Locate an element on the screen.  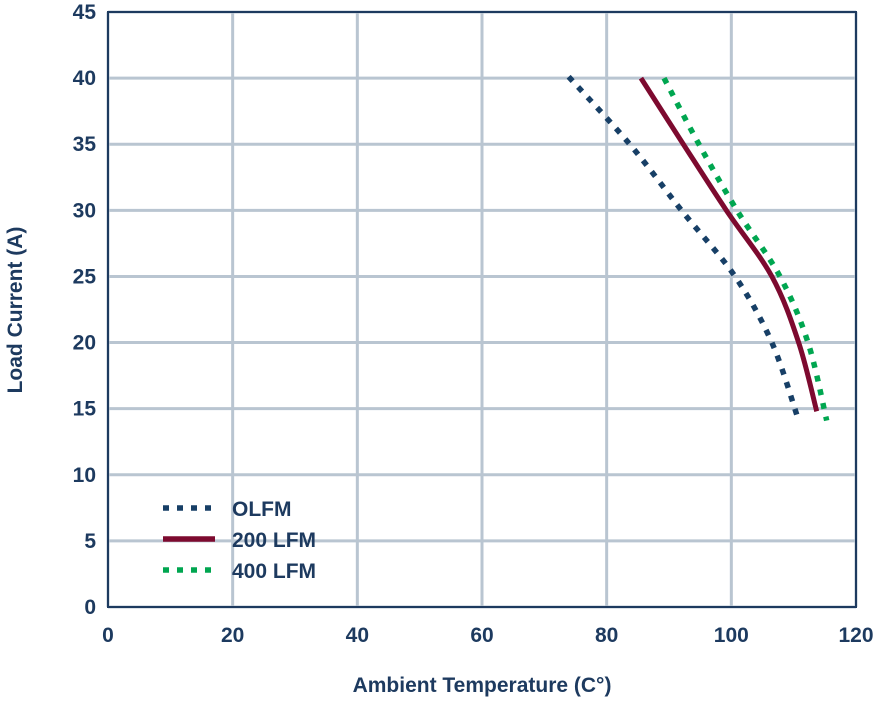
x-tick-labels: 0 20 40 60 80 100 120 is located at coordinates (487, 635).